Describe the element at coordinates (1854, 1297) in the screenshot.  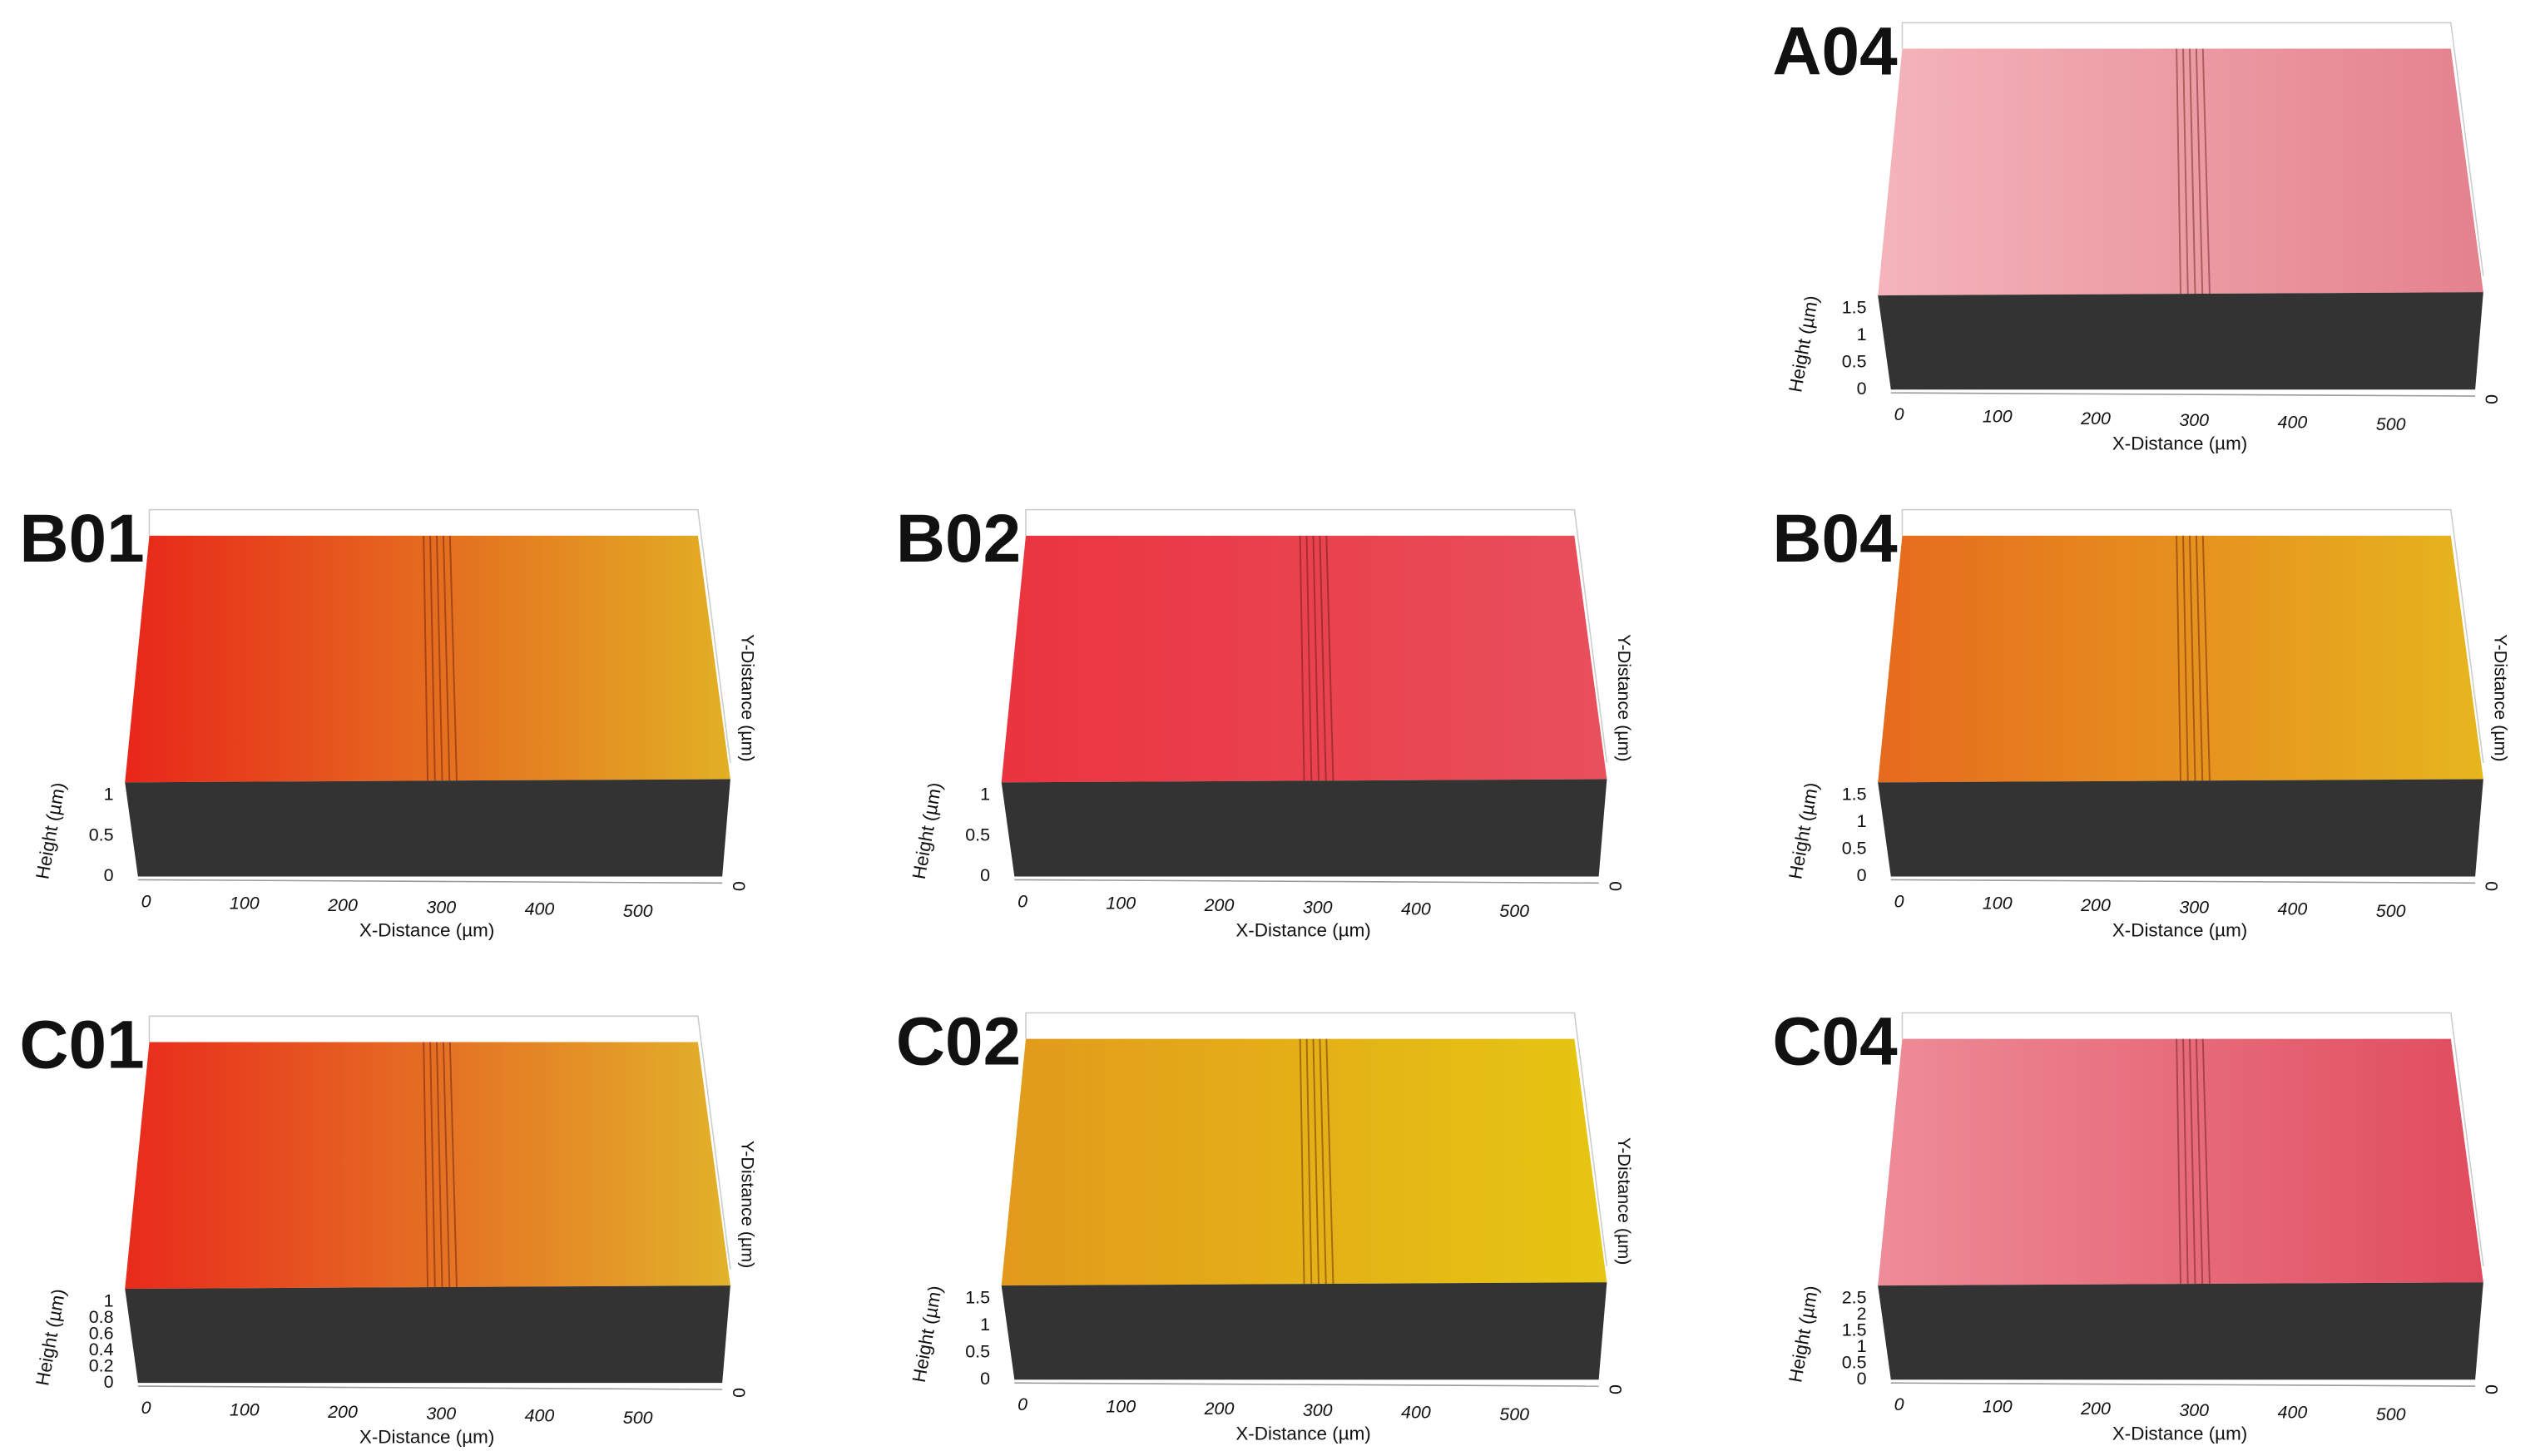
I see `z-tick-label: 2.5` at that location.